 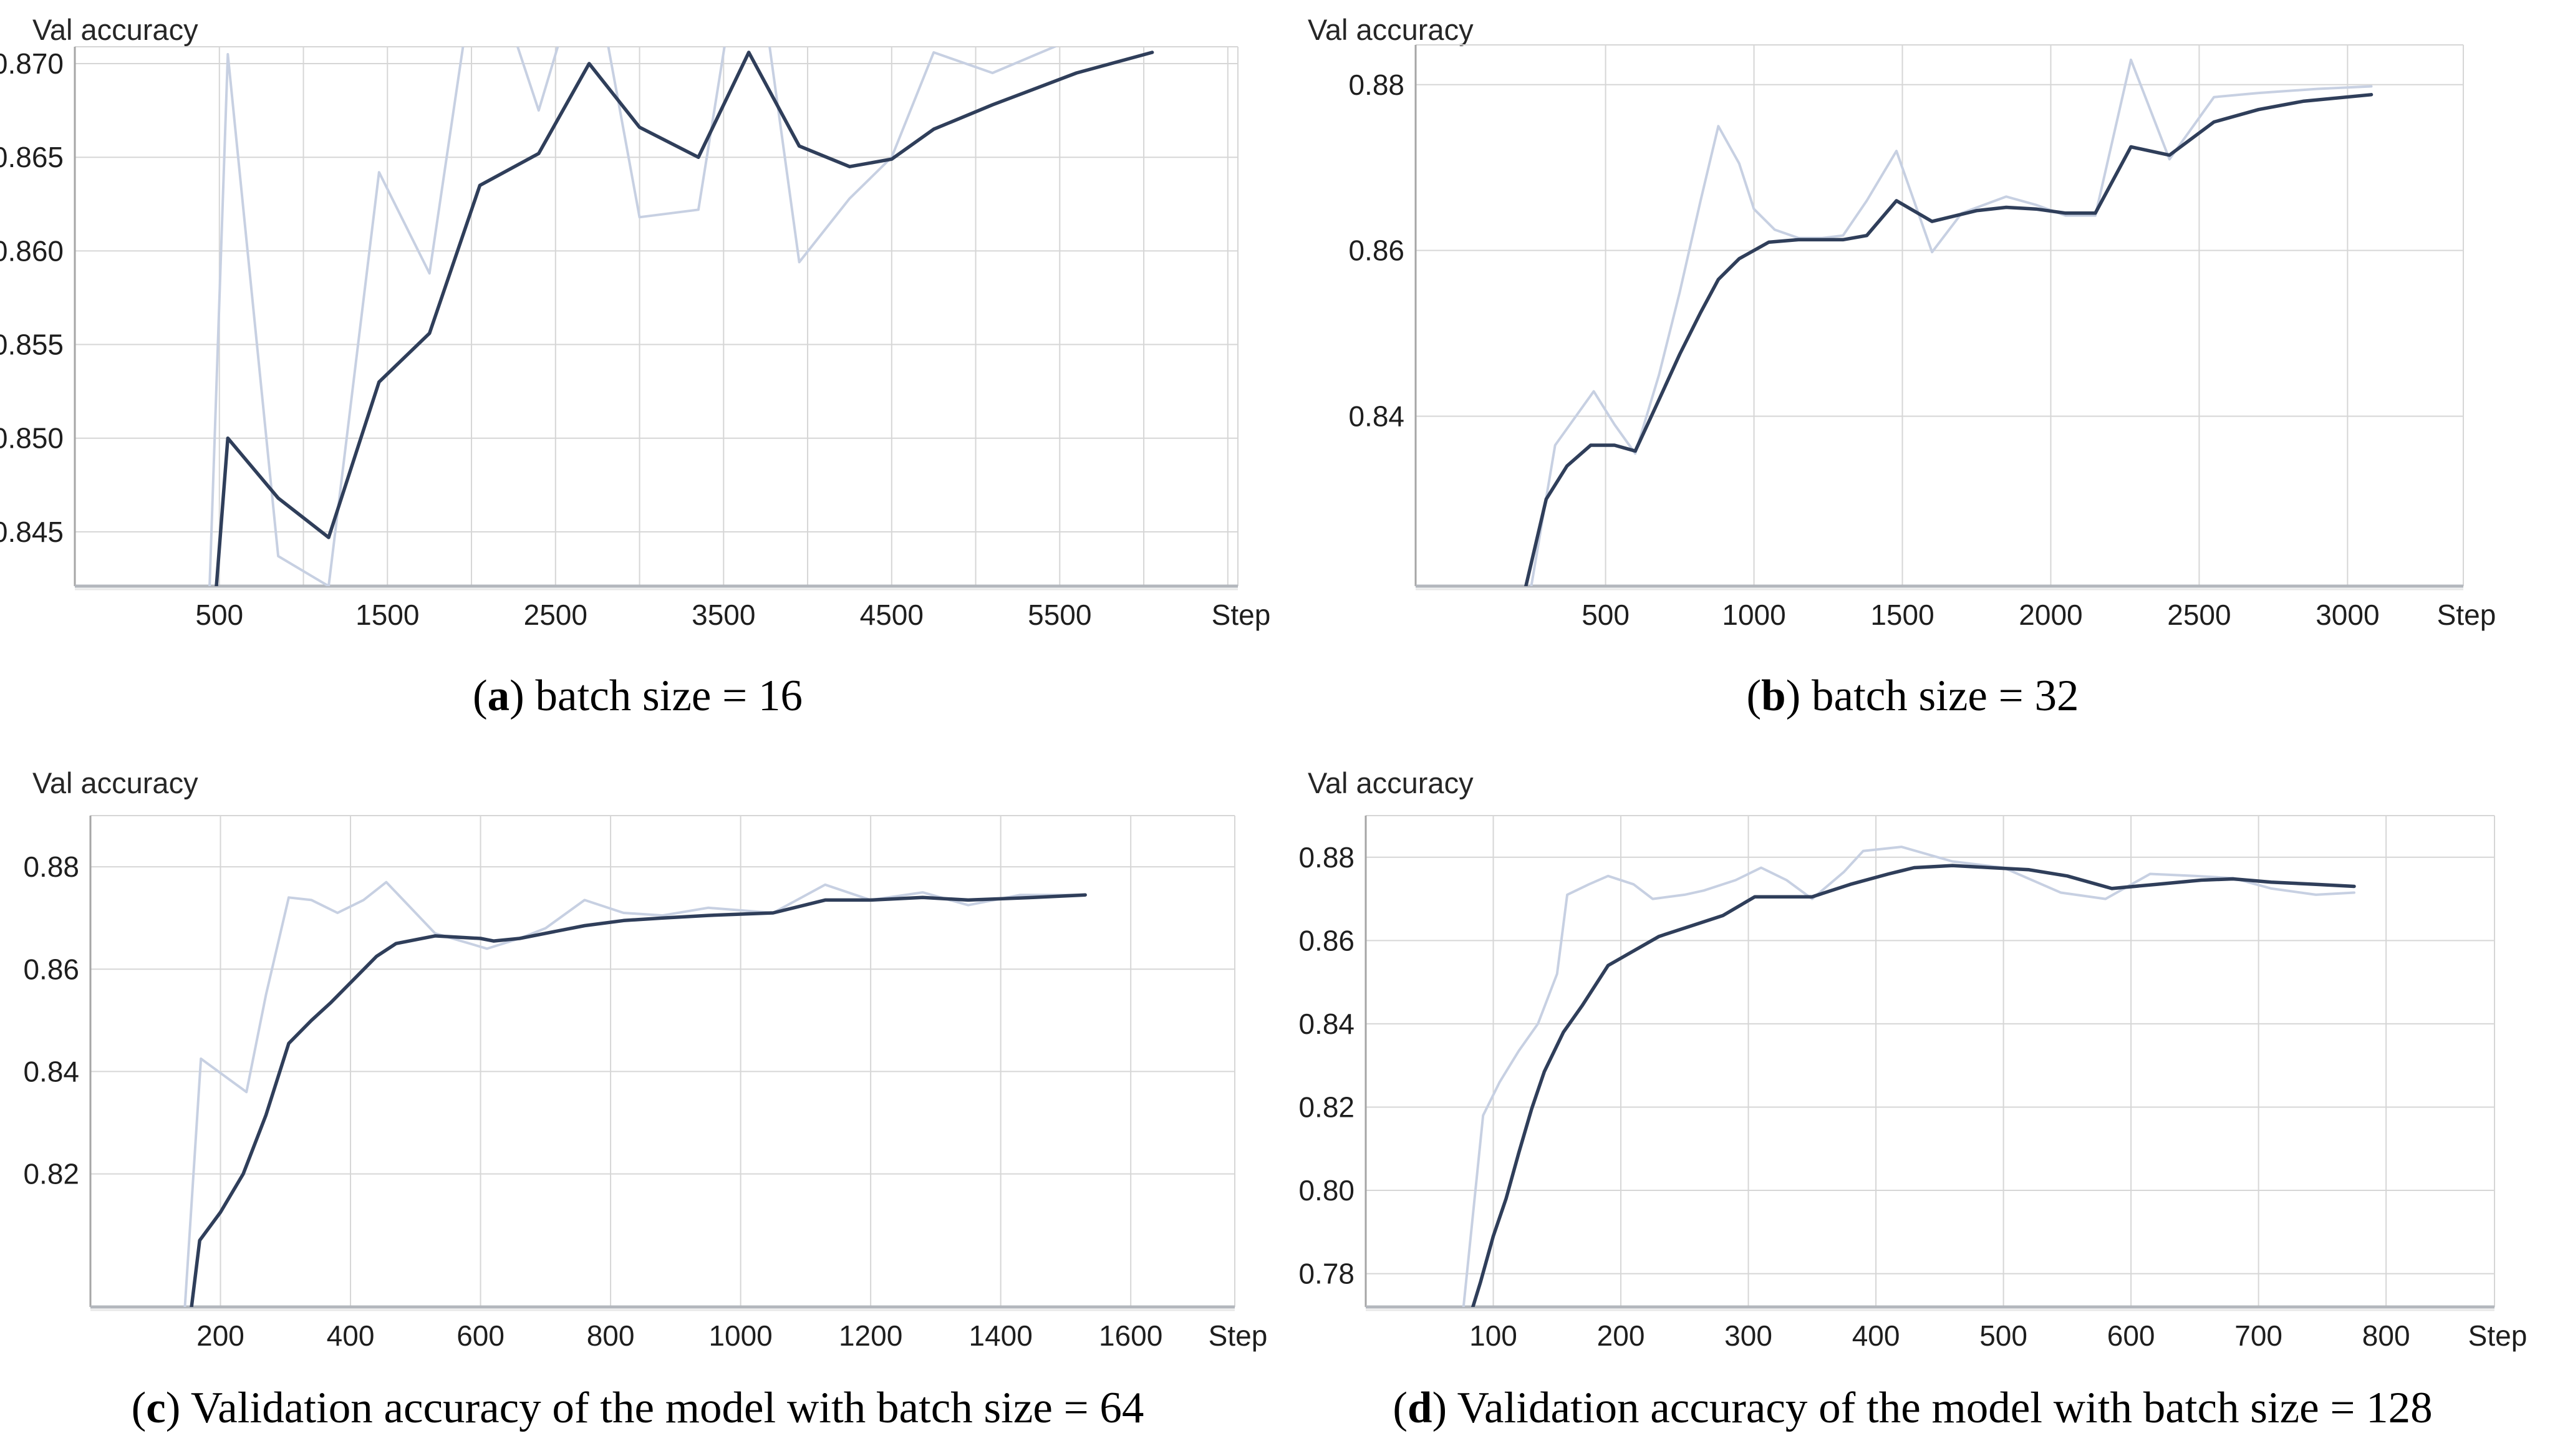 What do you see at coordinates (1130, 1335) in the screenshot?
I see `x-tick-label: 1600` at bounding box center [1130, 1335].